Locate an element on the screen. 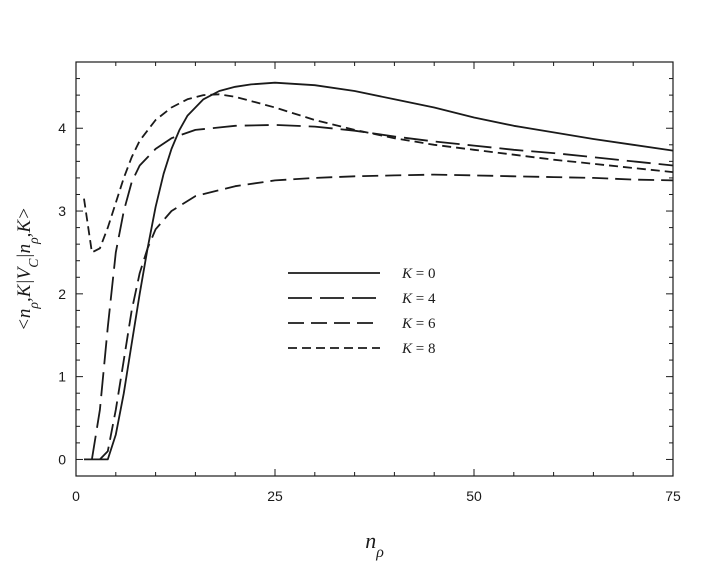 The width and height of the screenshot is (706, 564). x-tick-label: 0 is located at coordinates (76, 496).